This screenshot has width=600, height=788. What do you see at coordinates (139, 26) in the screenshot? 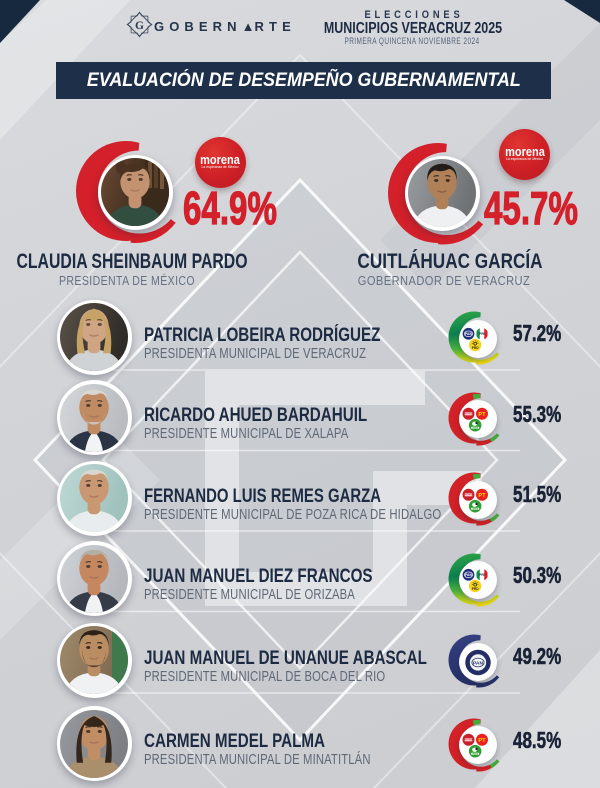
I see `svg-text: G` at bounding box center [139, 26].